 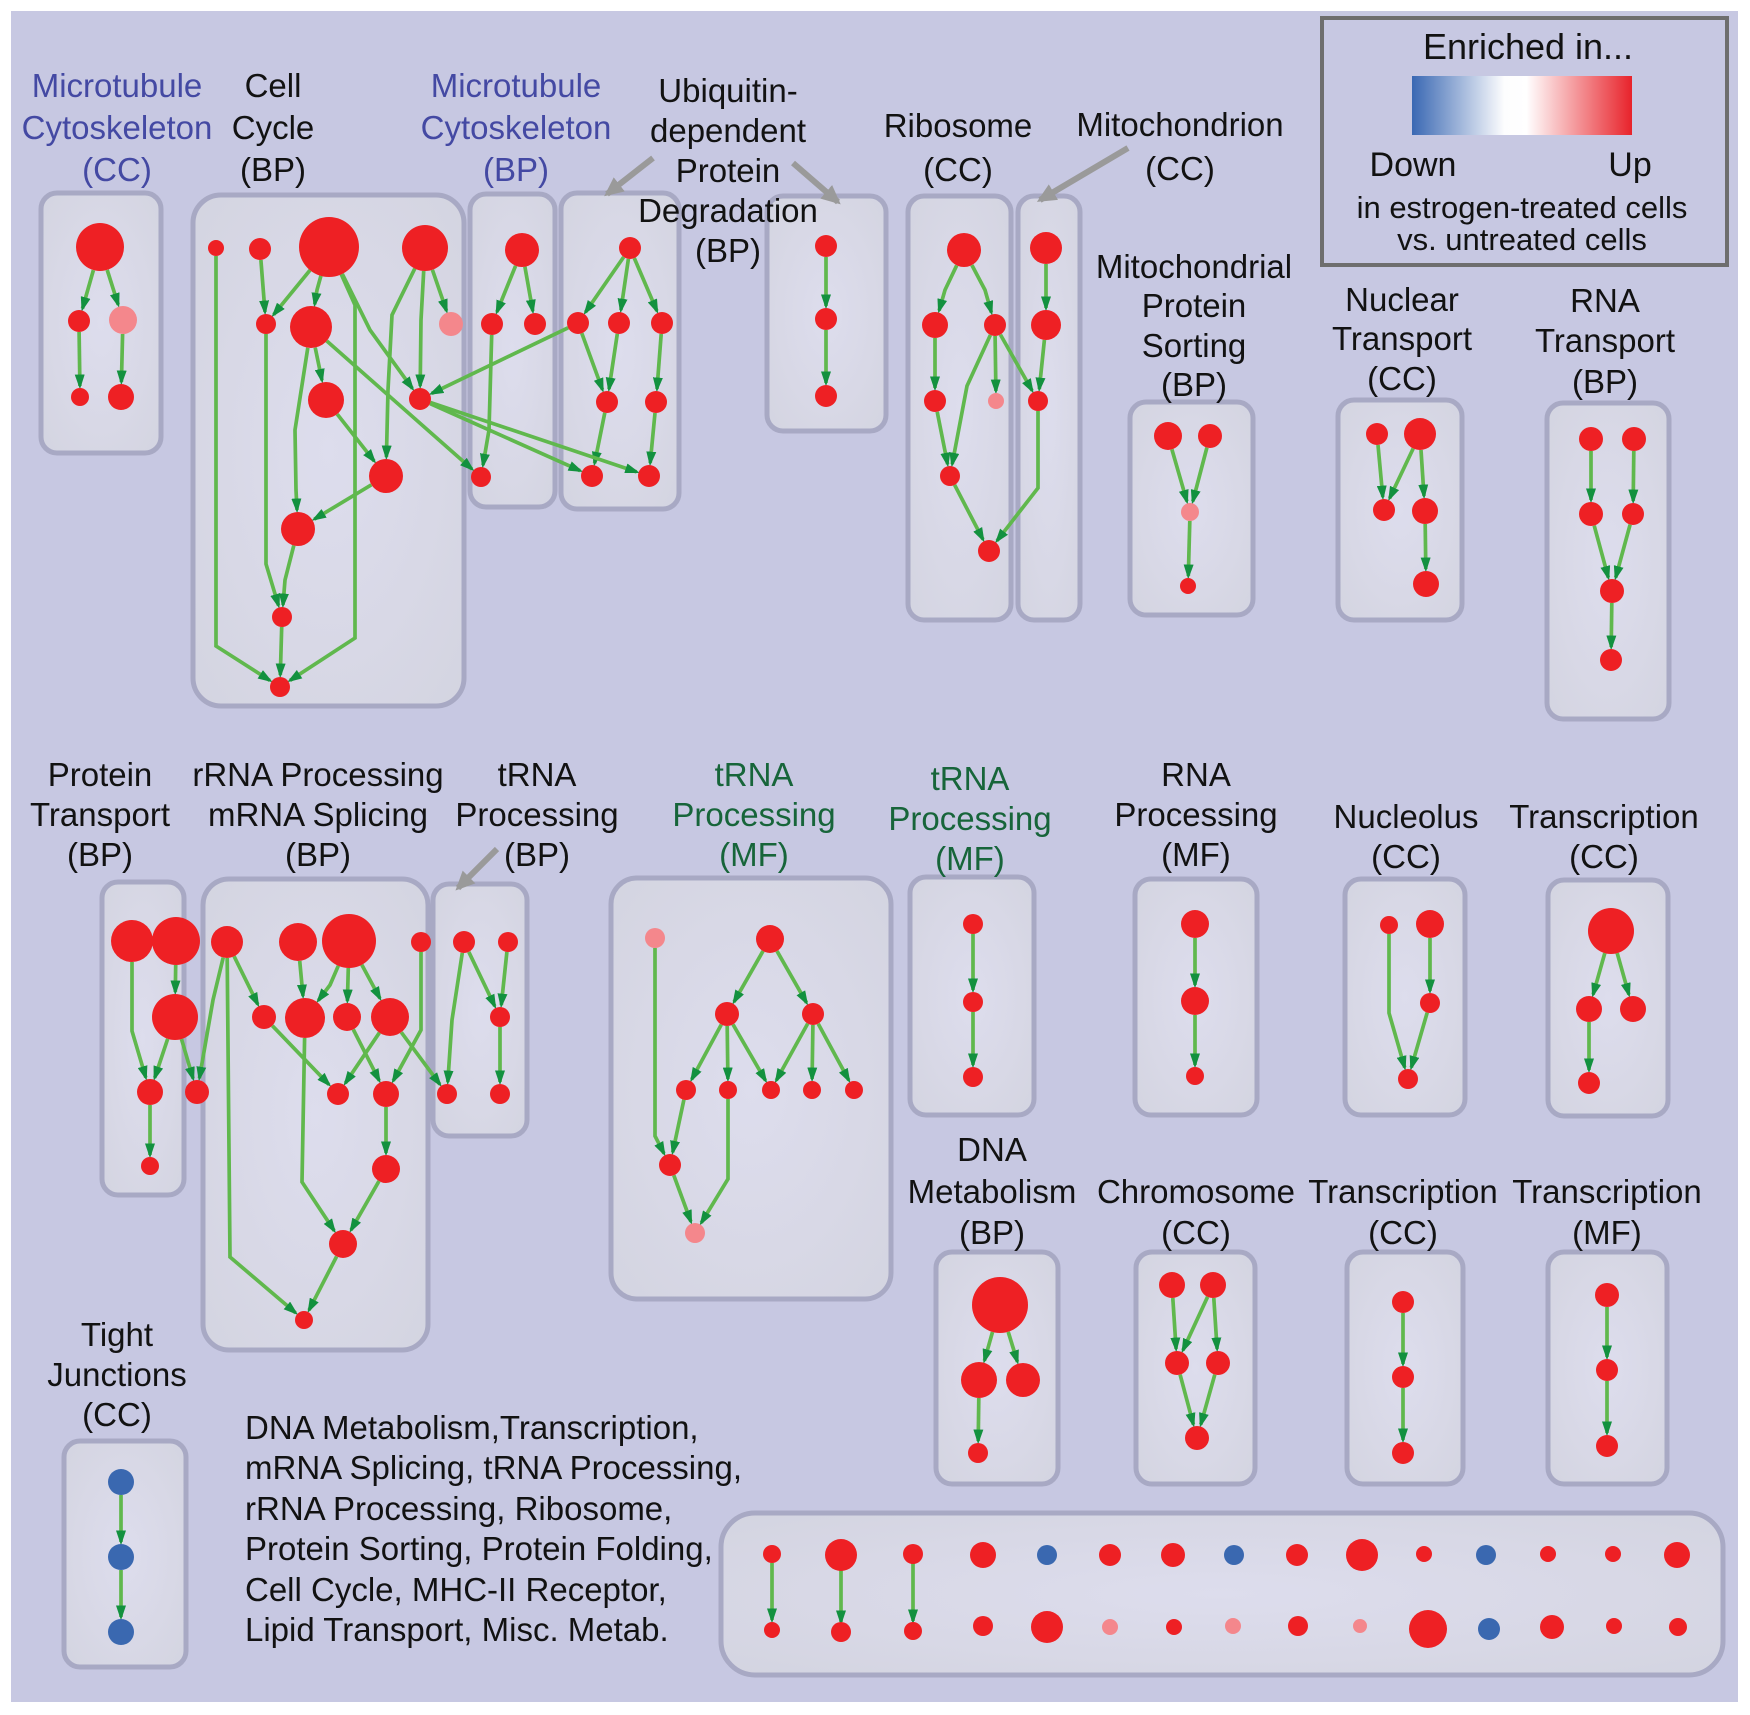 I want to click on svg-text: Degradation, so click(x=728, y=210).